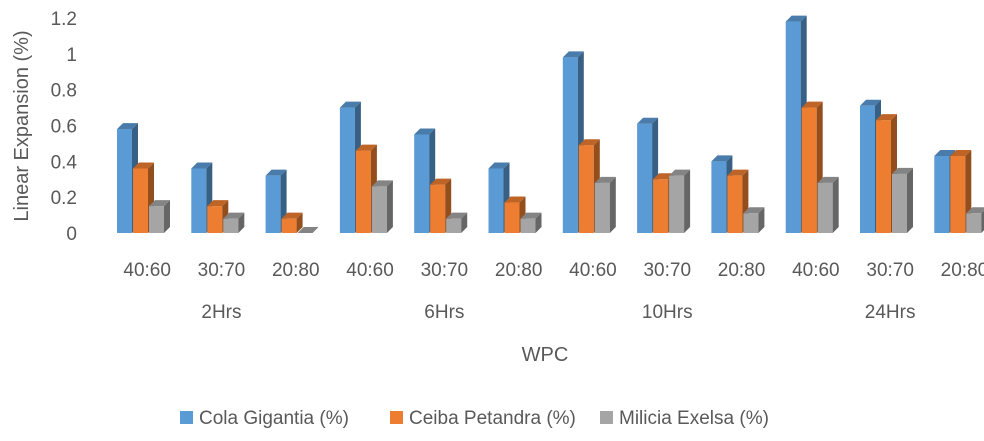 The image size is (984, 441). I want to click on legend-item: Ceiba Petandra (%), so click(483, 418).